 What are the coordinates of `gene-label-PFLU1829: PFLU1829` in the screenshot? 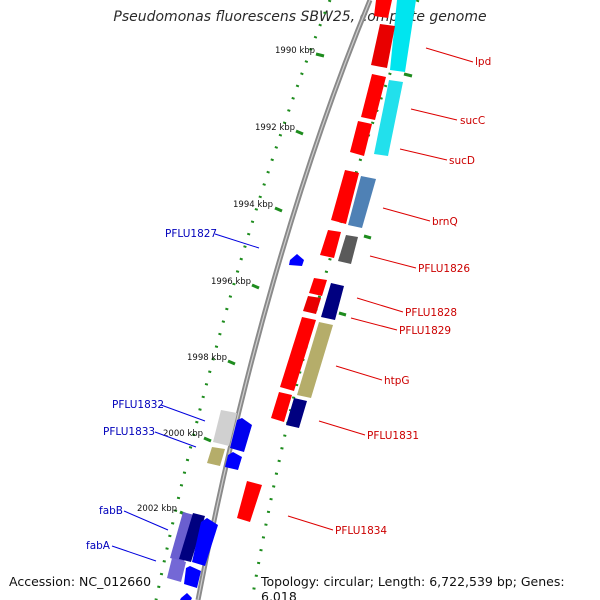 It's located at (425, 331).